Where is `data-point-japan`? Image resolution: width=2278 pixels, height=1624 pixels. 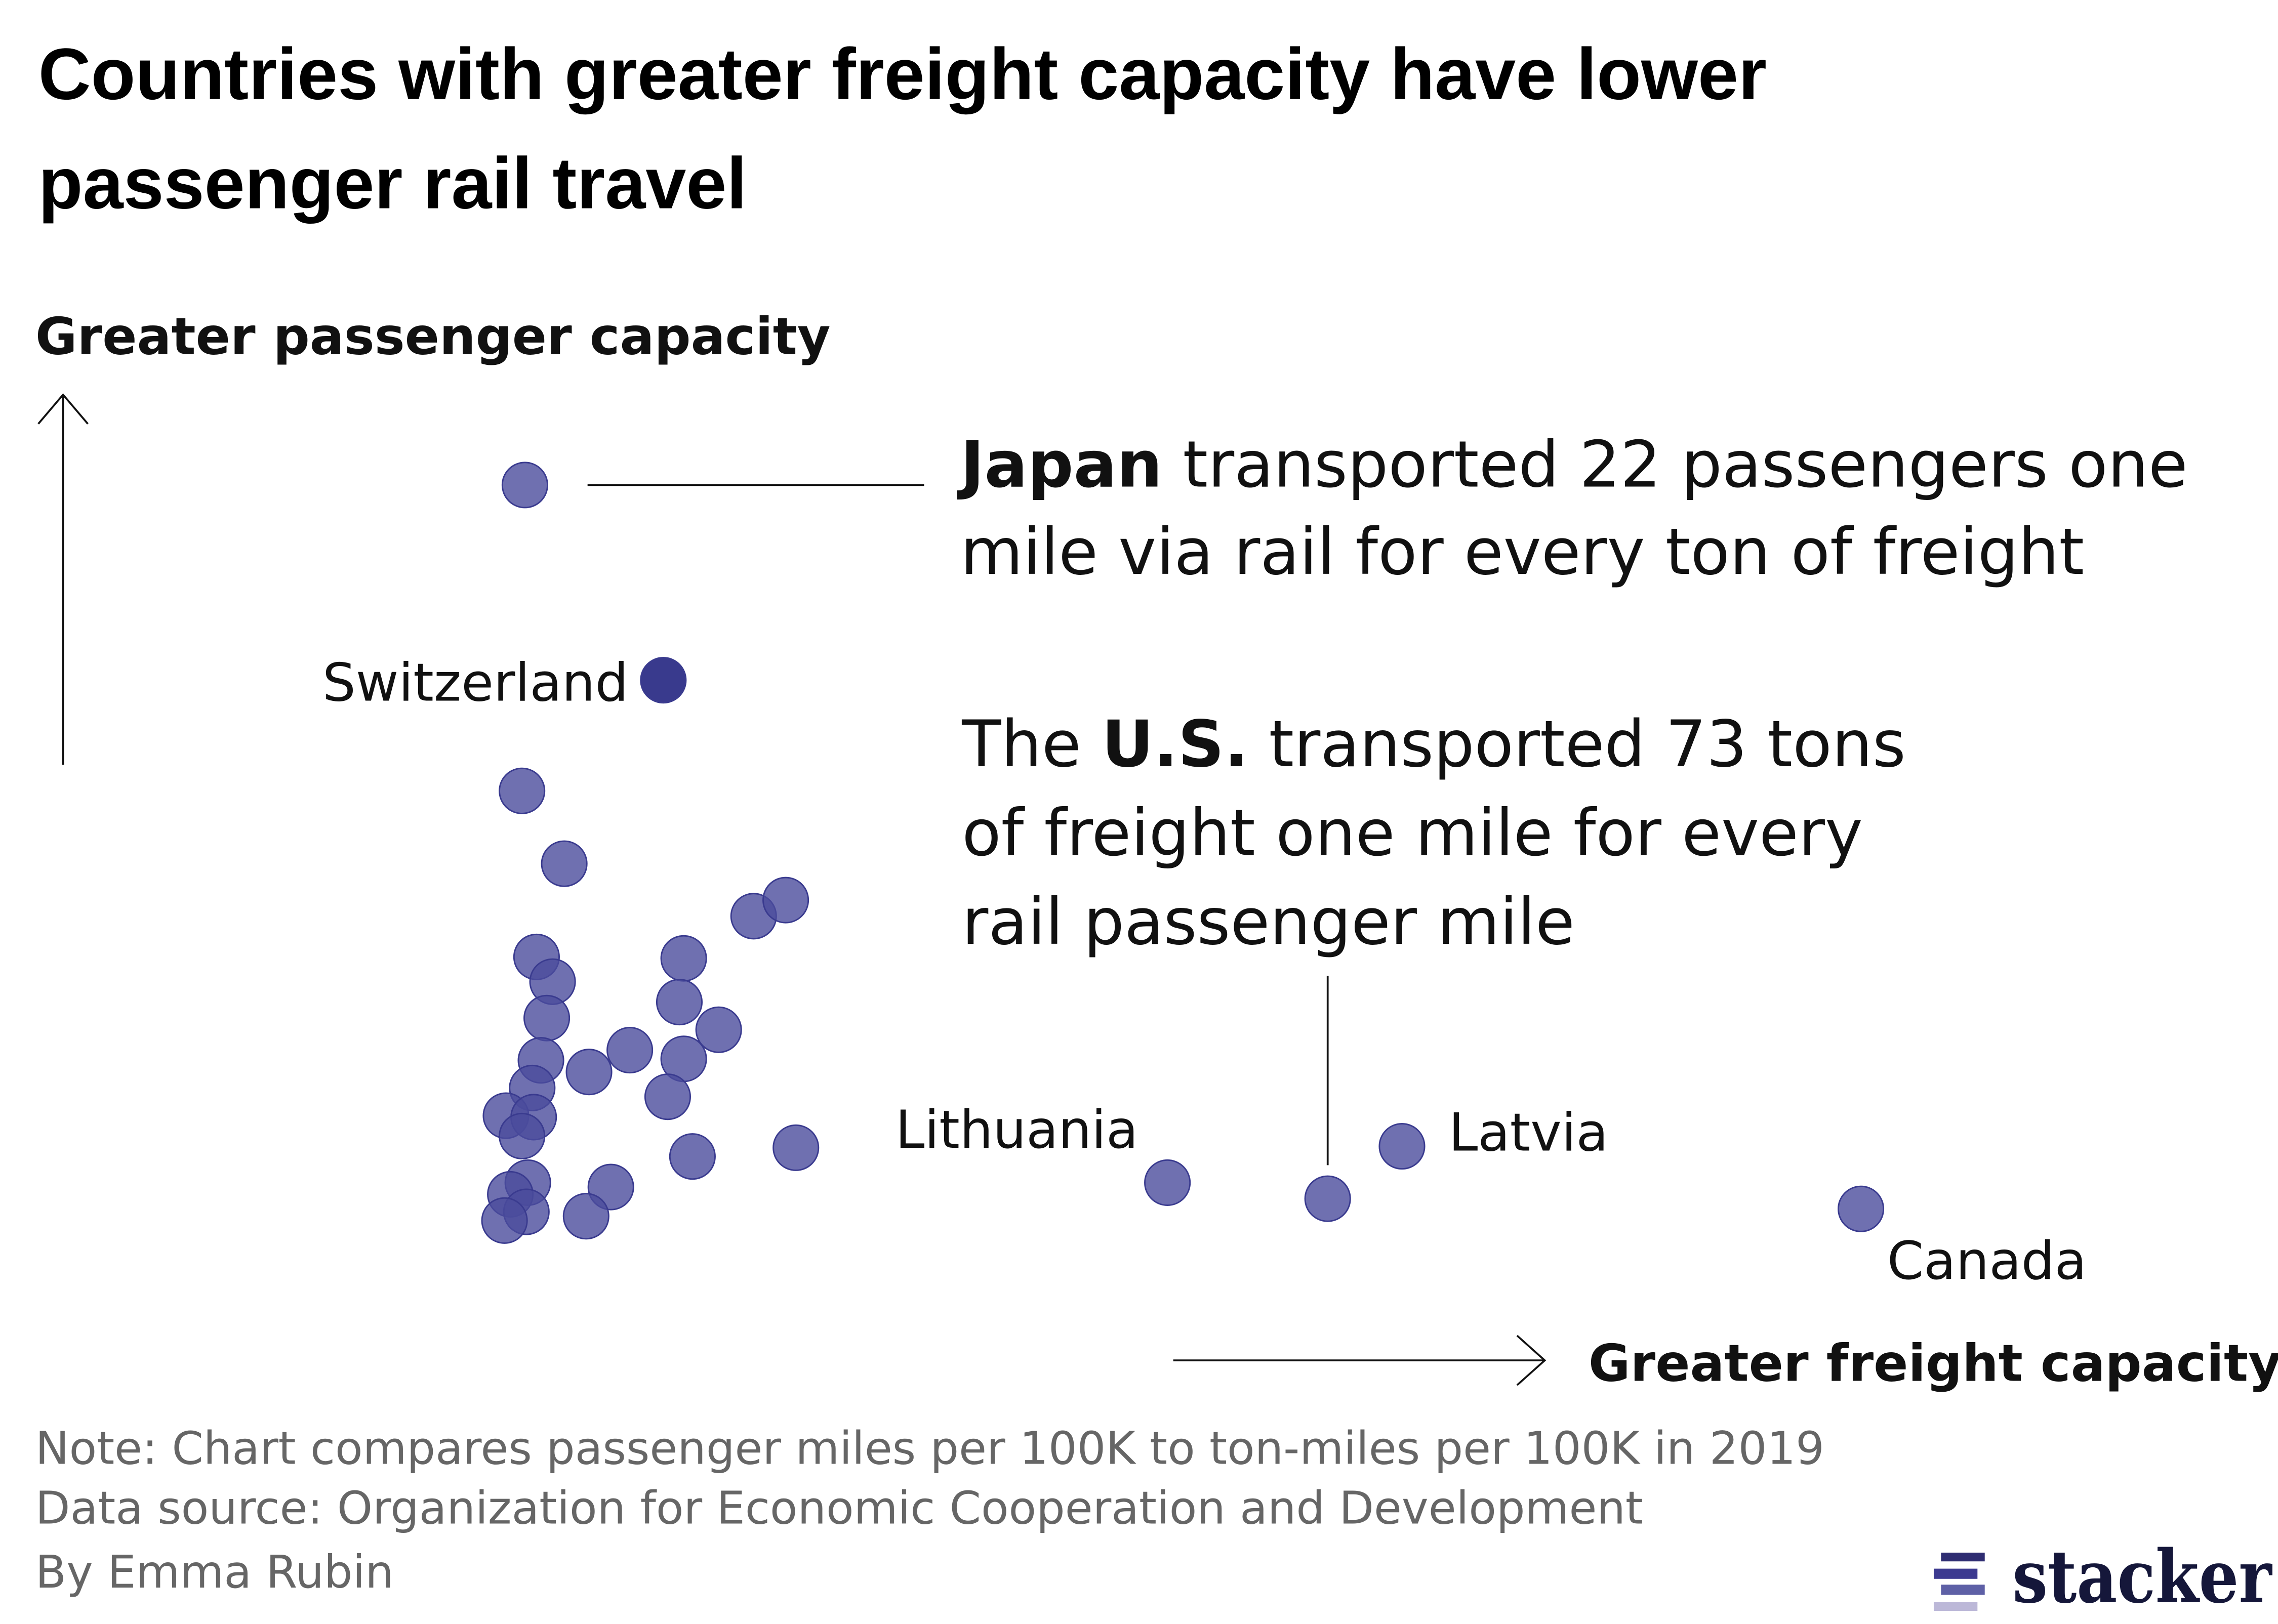
data-point-japan is located at coordinates (524, 485).